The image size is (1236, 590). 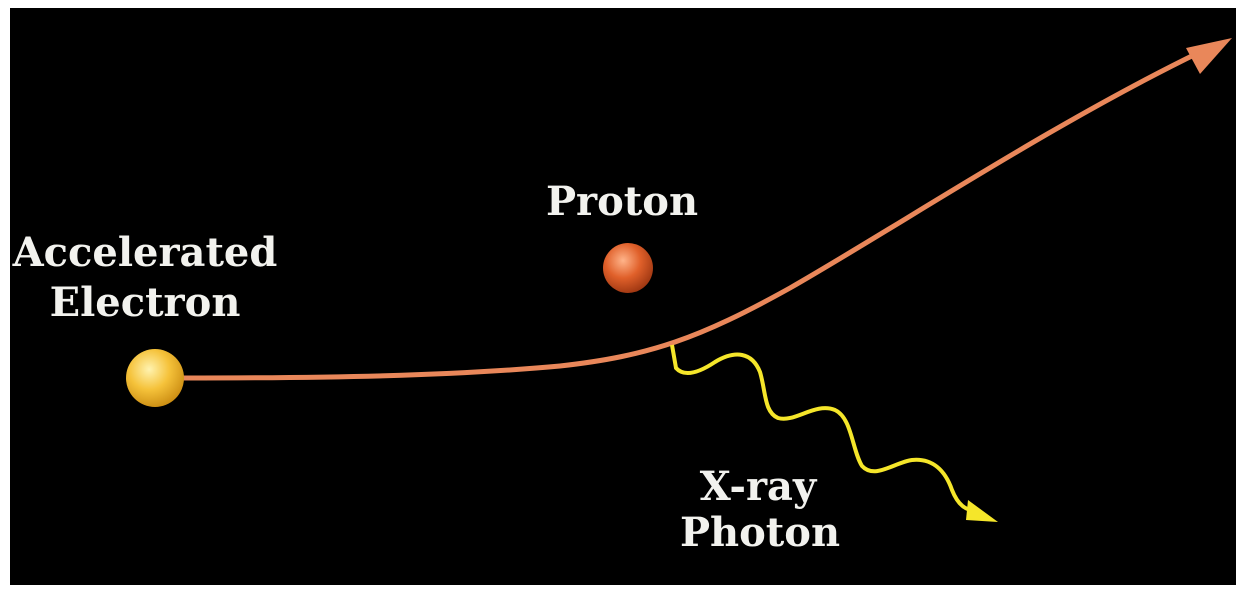 What do you see at coordinates (1209, 56) in the screenshot?
I see `electron-path-arrowhead` at bounding box center [1209, 56].